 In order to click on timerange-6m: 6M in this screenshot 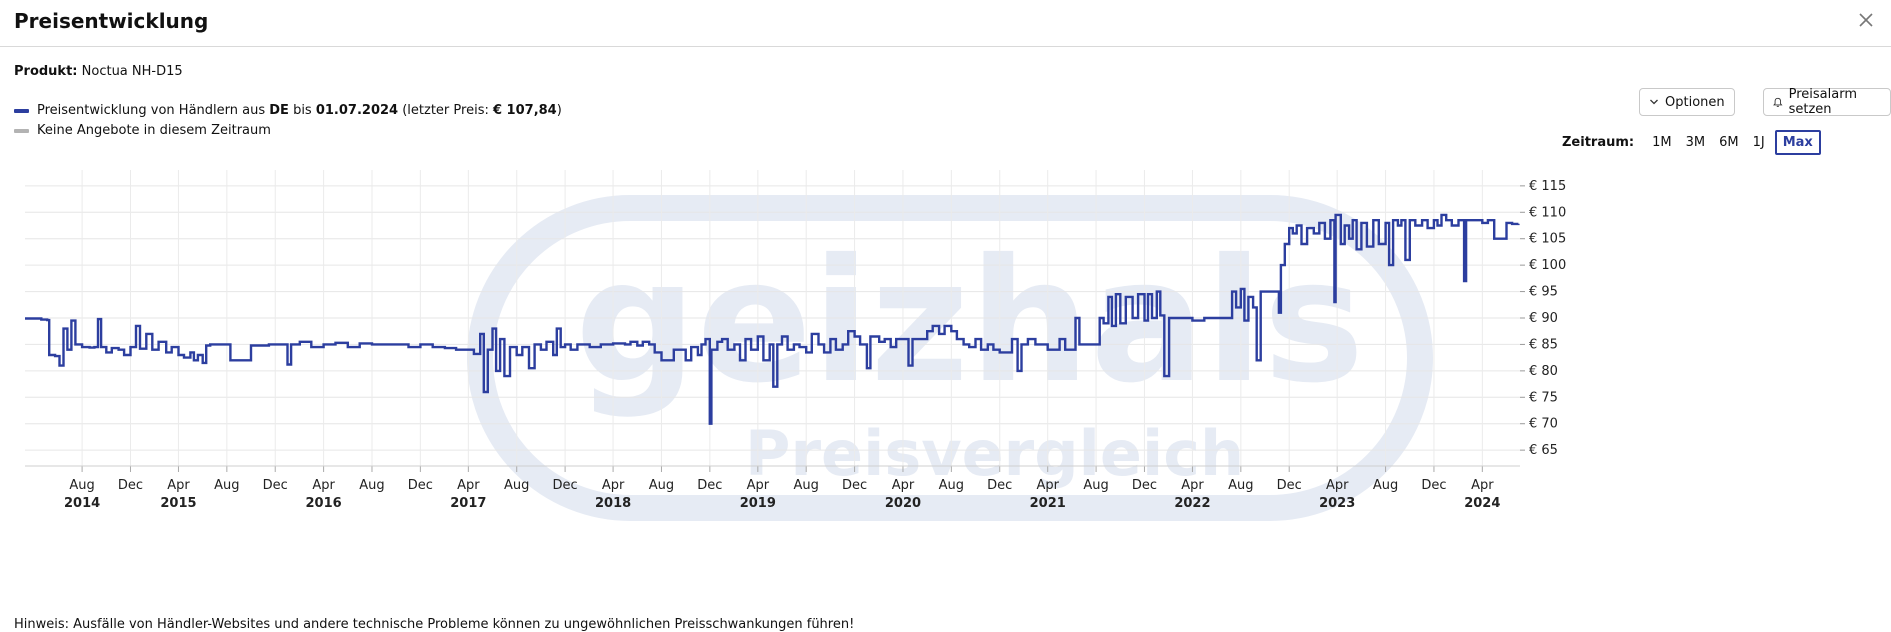, I will do `click(1729, 142)`.